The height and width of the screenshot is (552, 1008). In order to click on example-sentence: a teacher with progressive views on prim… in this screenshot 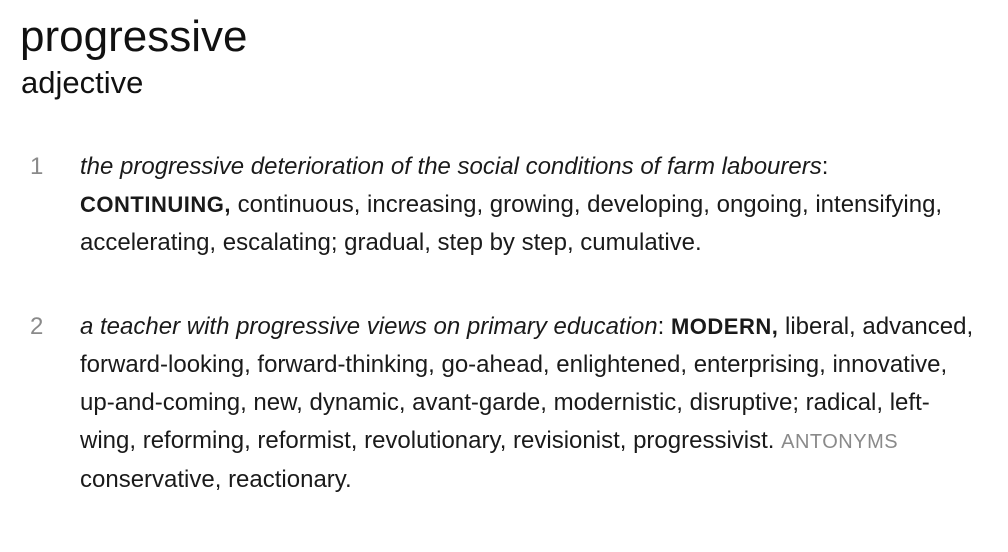, I will do `click(369, 326)`.